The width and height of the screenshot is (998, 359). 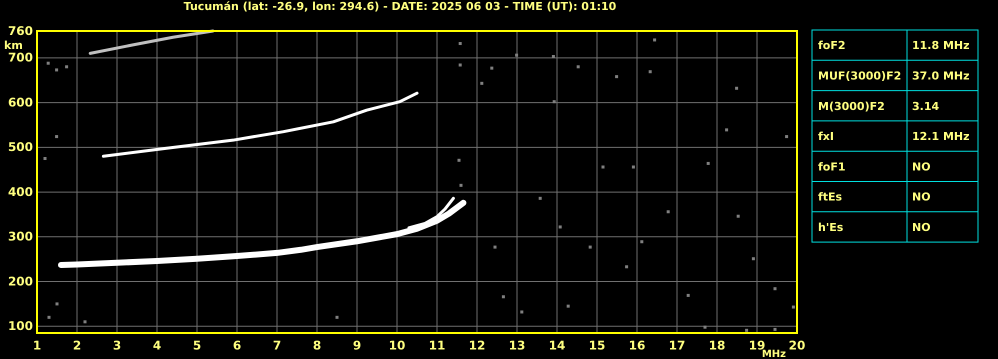 What do you see at coordinates (20, 191) in the screenshot?
I see `y-tick-label: 400` at bounding box center [20, 191].